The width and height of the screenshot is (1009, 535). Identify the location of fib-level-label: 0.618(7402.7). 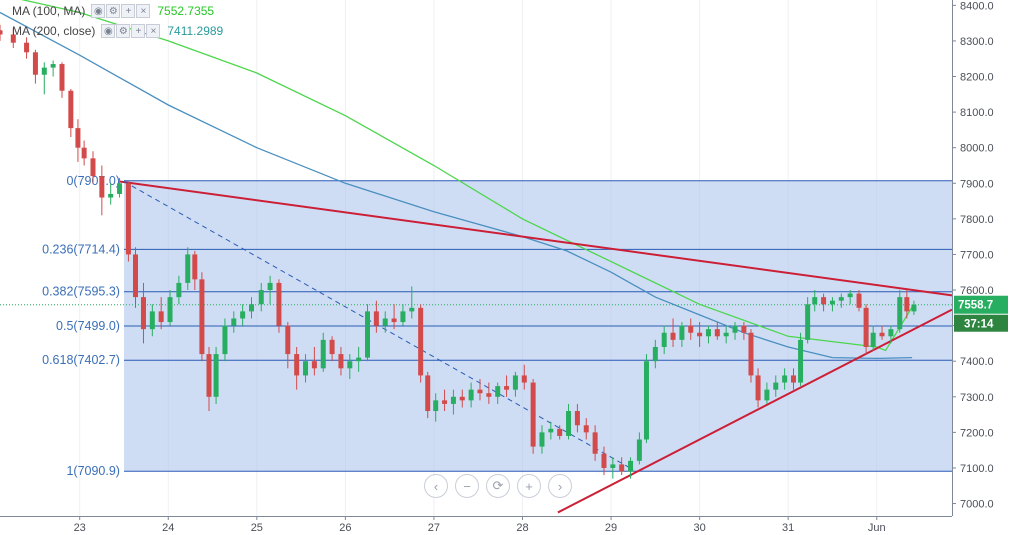
(81, 360).